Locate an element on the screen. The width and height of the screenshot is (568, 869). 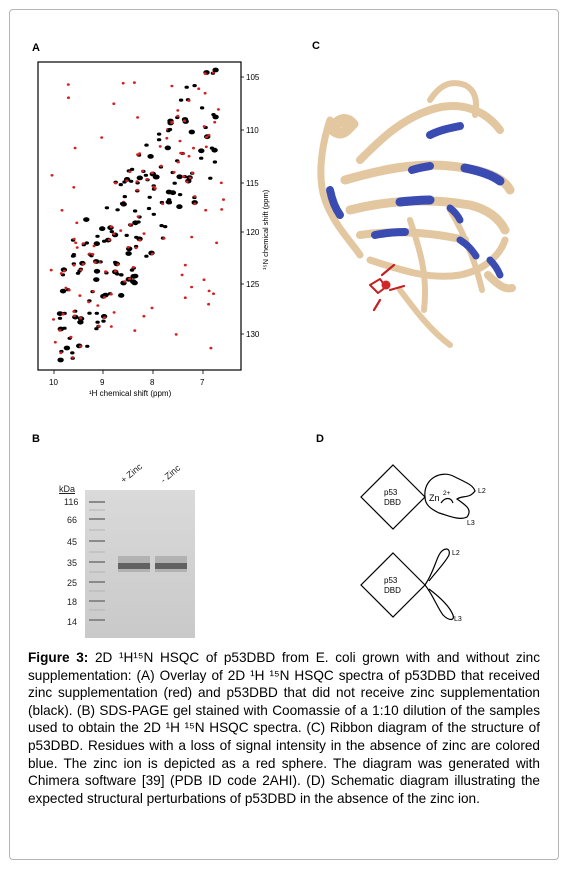
y-axis-ticks is located at coordinates (242, 205).